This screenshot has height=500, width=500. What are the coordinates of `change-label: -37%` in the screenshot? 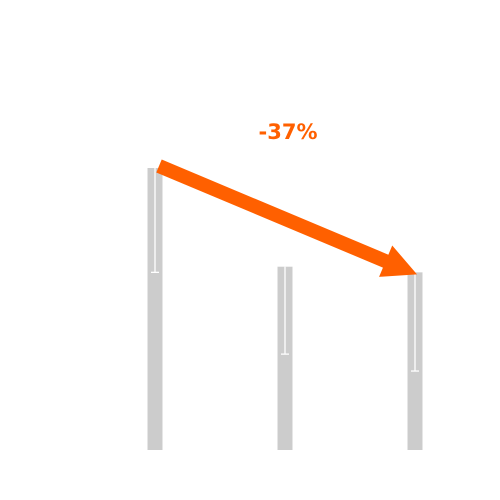 It's located at (288, 132).